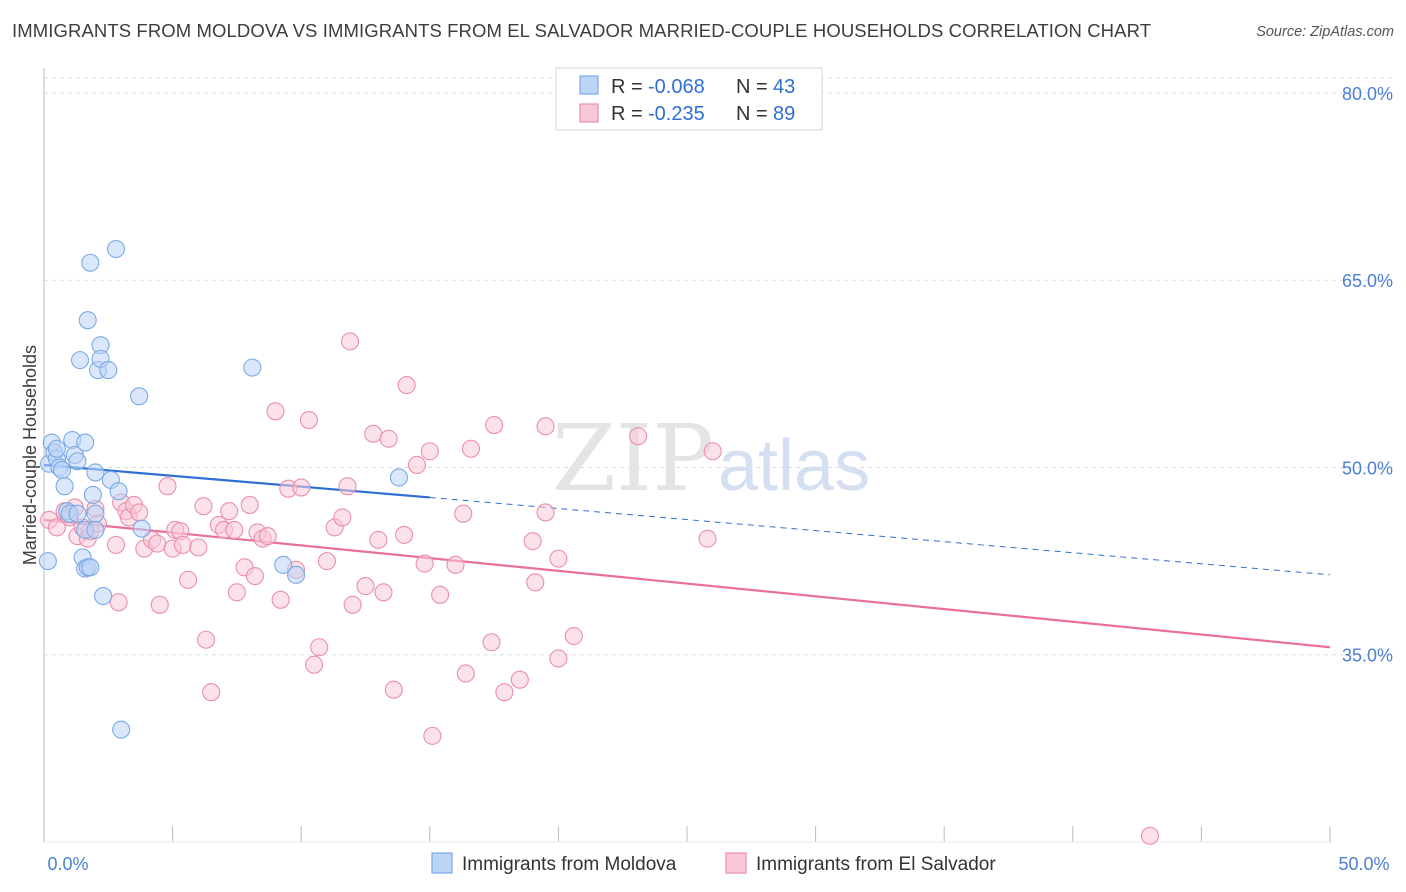 This screenshot has width=1406, height=892. What do you see at coordinates (1325, 32) in the screenshot?
I see `source-label: Source: ZipAtlas.com` at bounding box center [1325, 32].